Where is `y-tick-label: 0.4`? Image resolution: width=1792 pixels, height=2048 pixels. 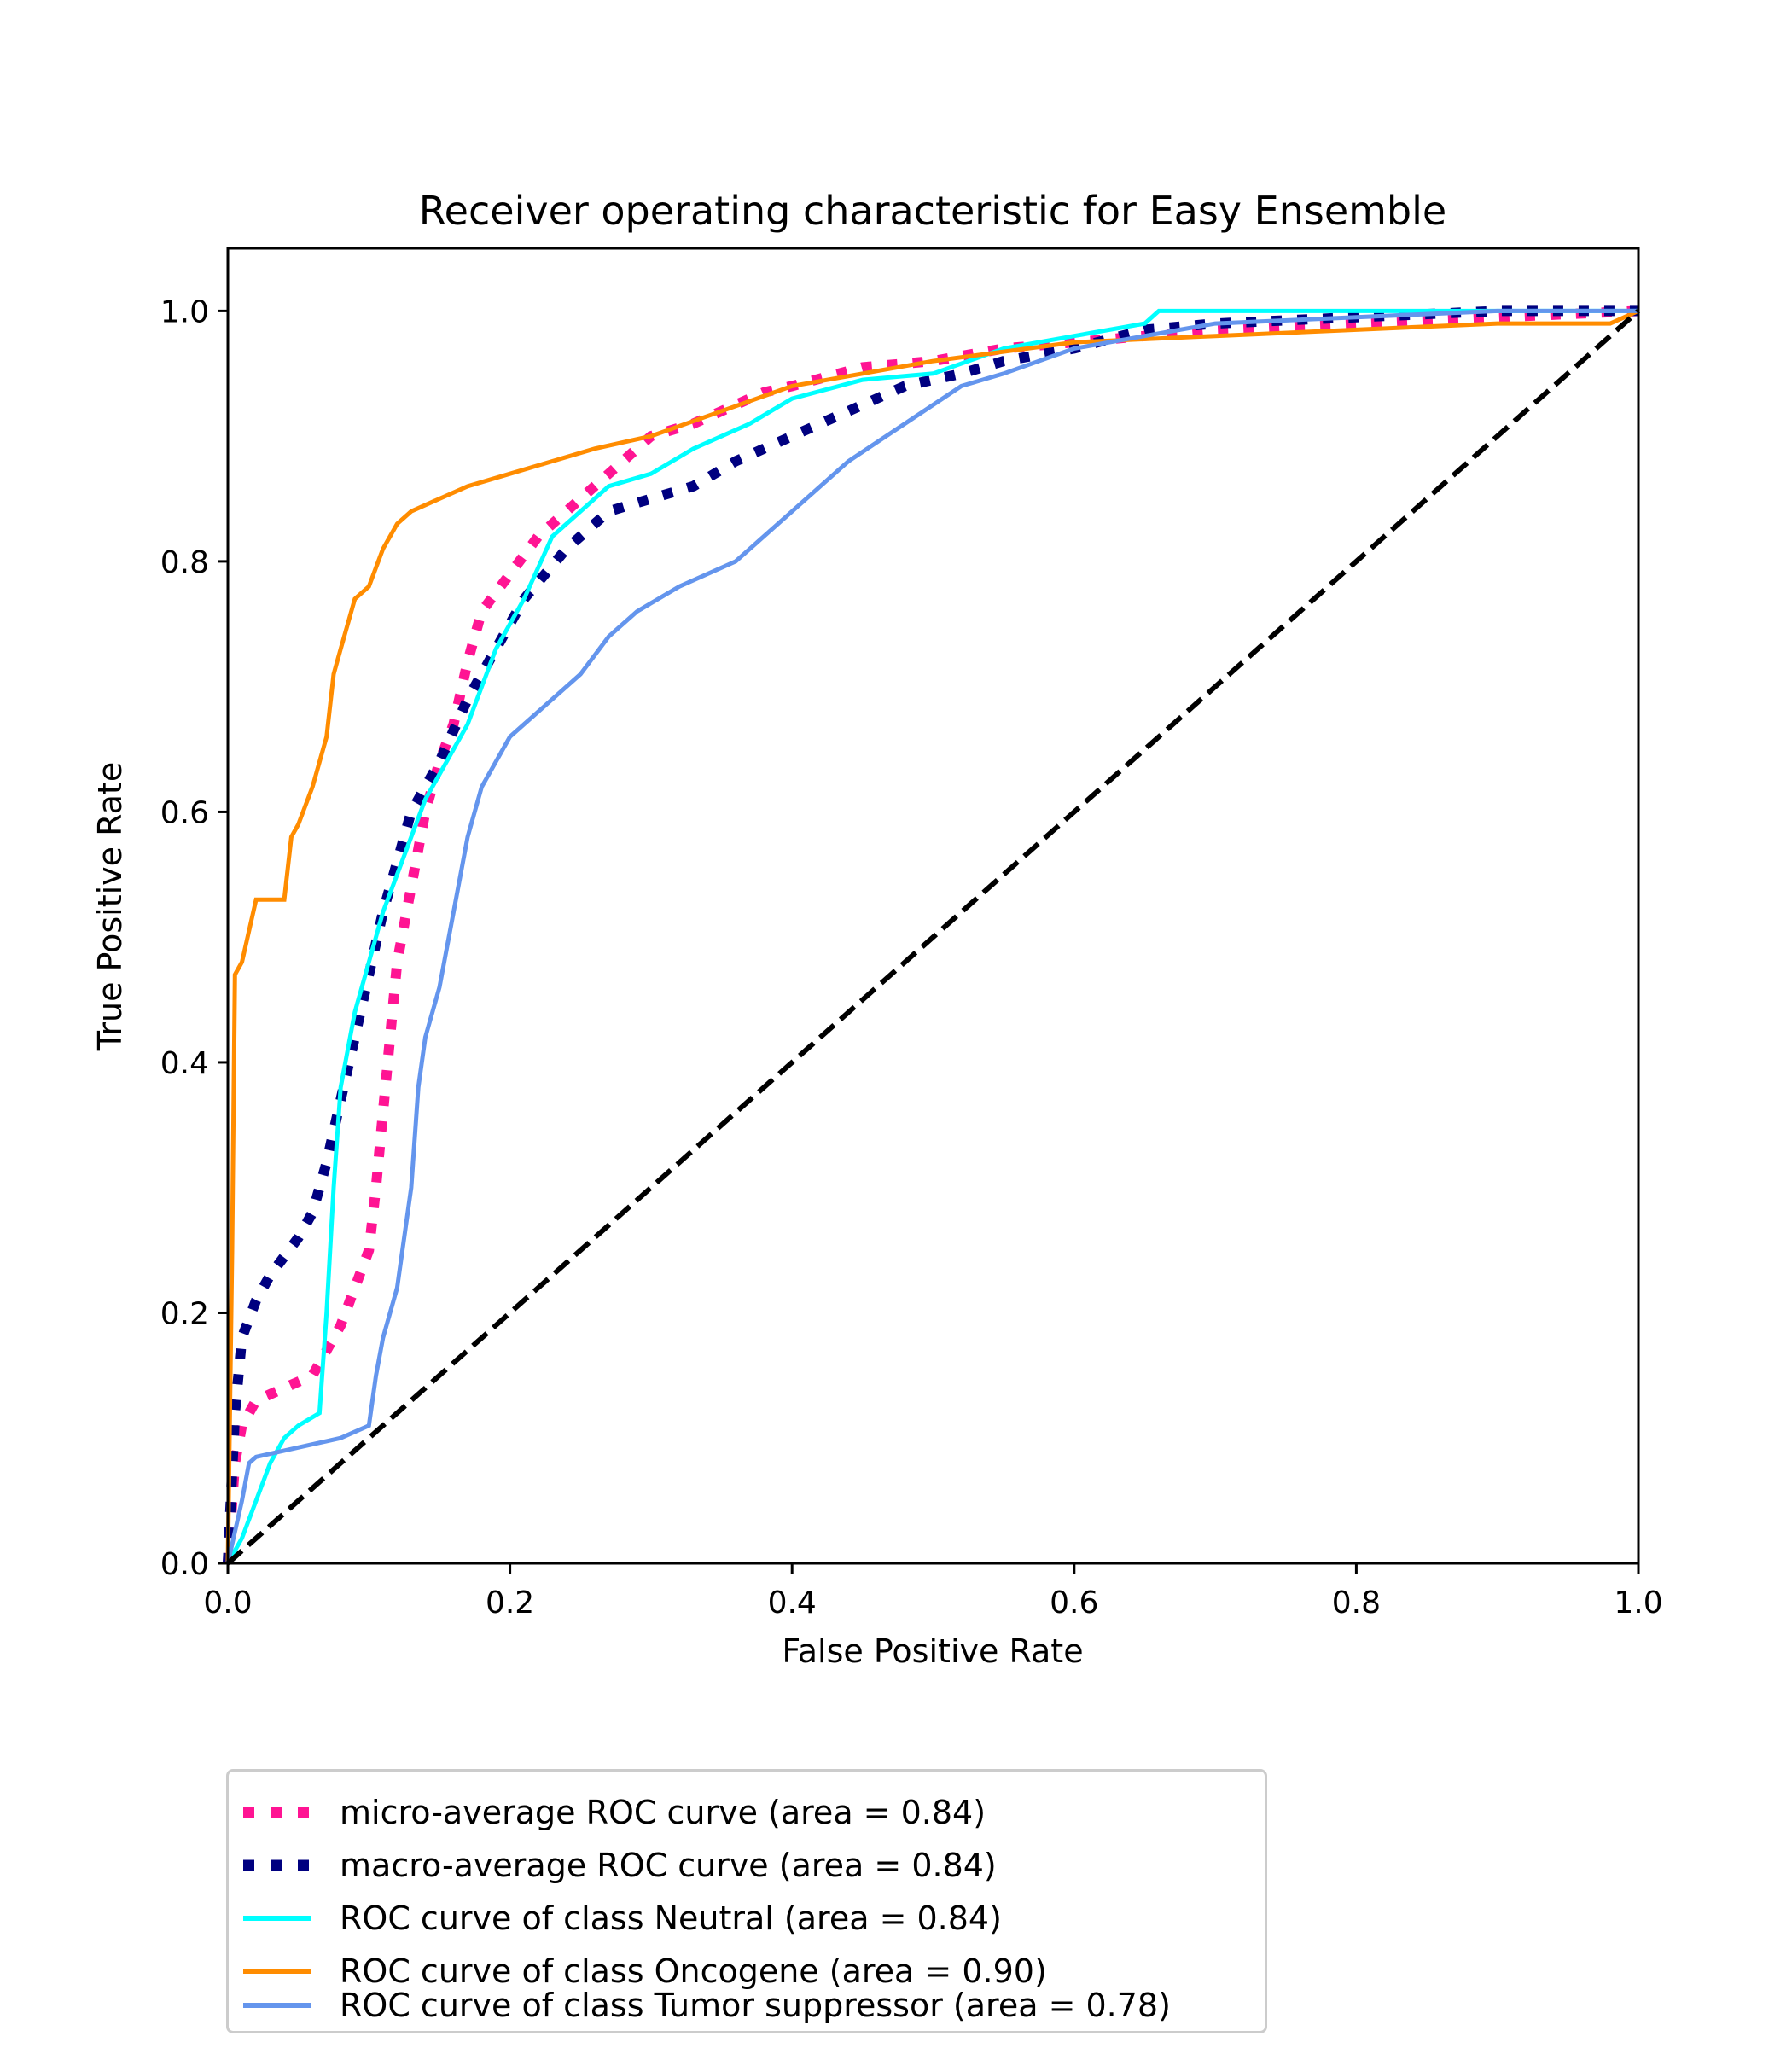 y-tick-label: 0.4 is located at coordinates (184, 1063).